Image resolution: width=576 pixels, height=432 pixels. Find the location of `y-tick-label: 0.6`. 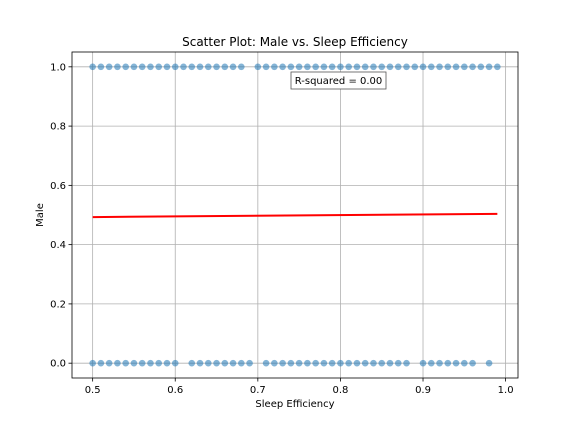

y-tick-label: 0.6 is located at coordinates (58, 186).